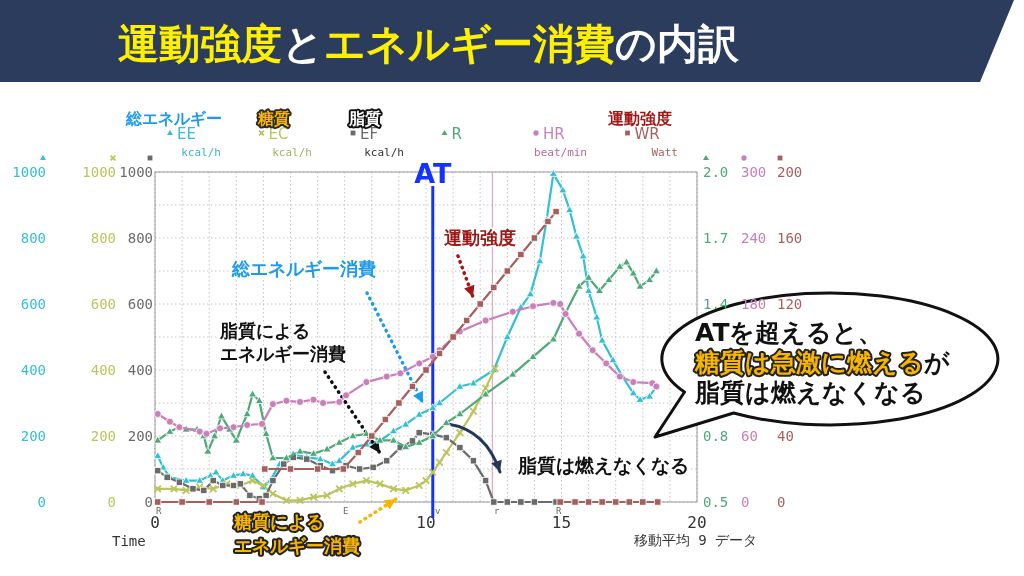 The width and height of the screenshot is (1024, 576). I want to click on y-tick-label: 1000, so click(99, 172).